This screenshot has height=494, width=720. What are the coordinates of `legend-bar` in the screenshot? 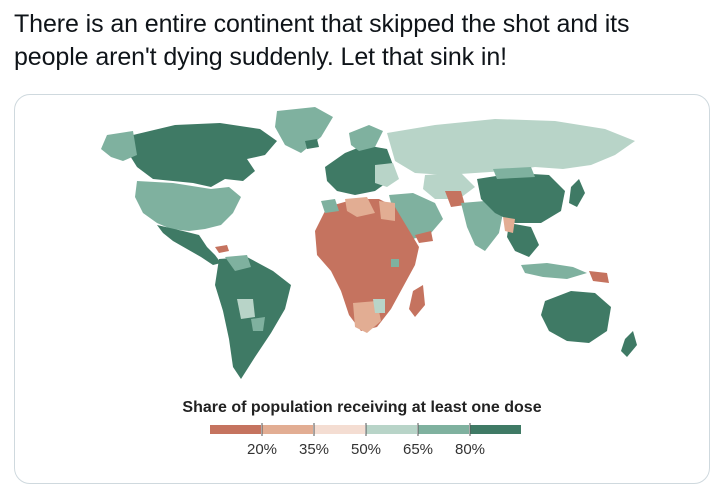 It's located at (366, 429).